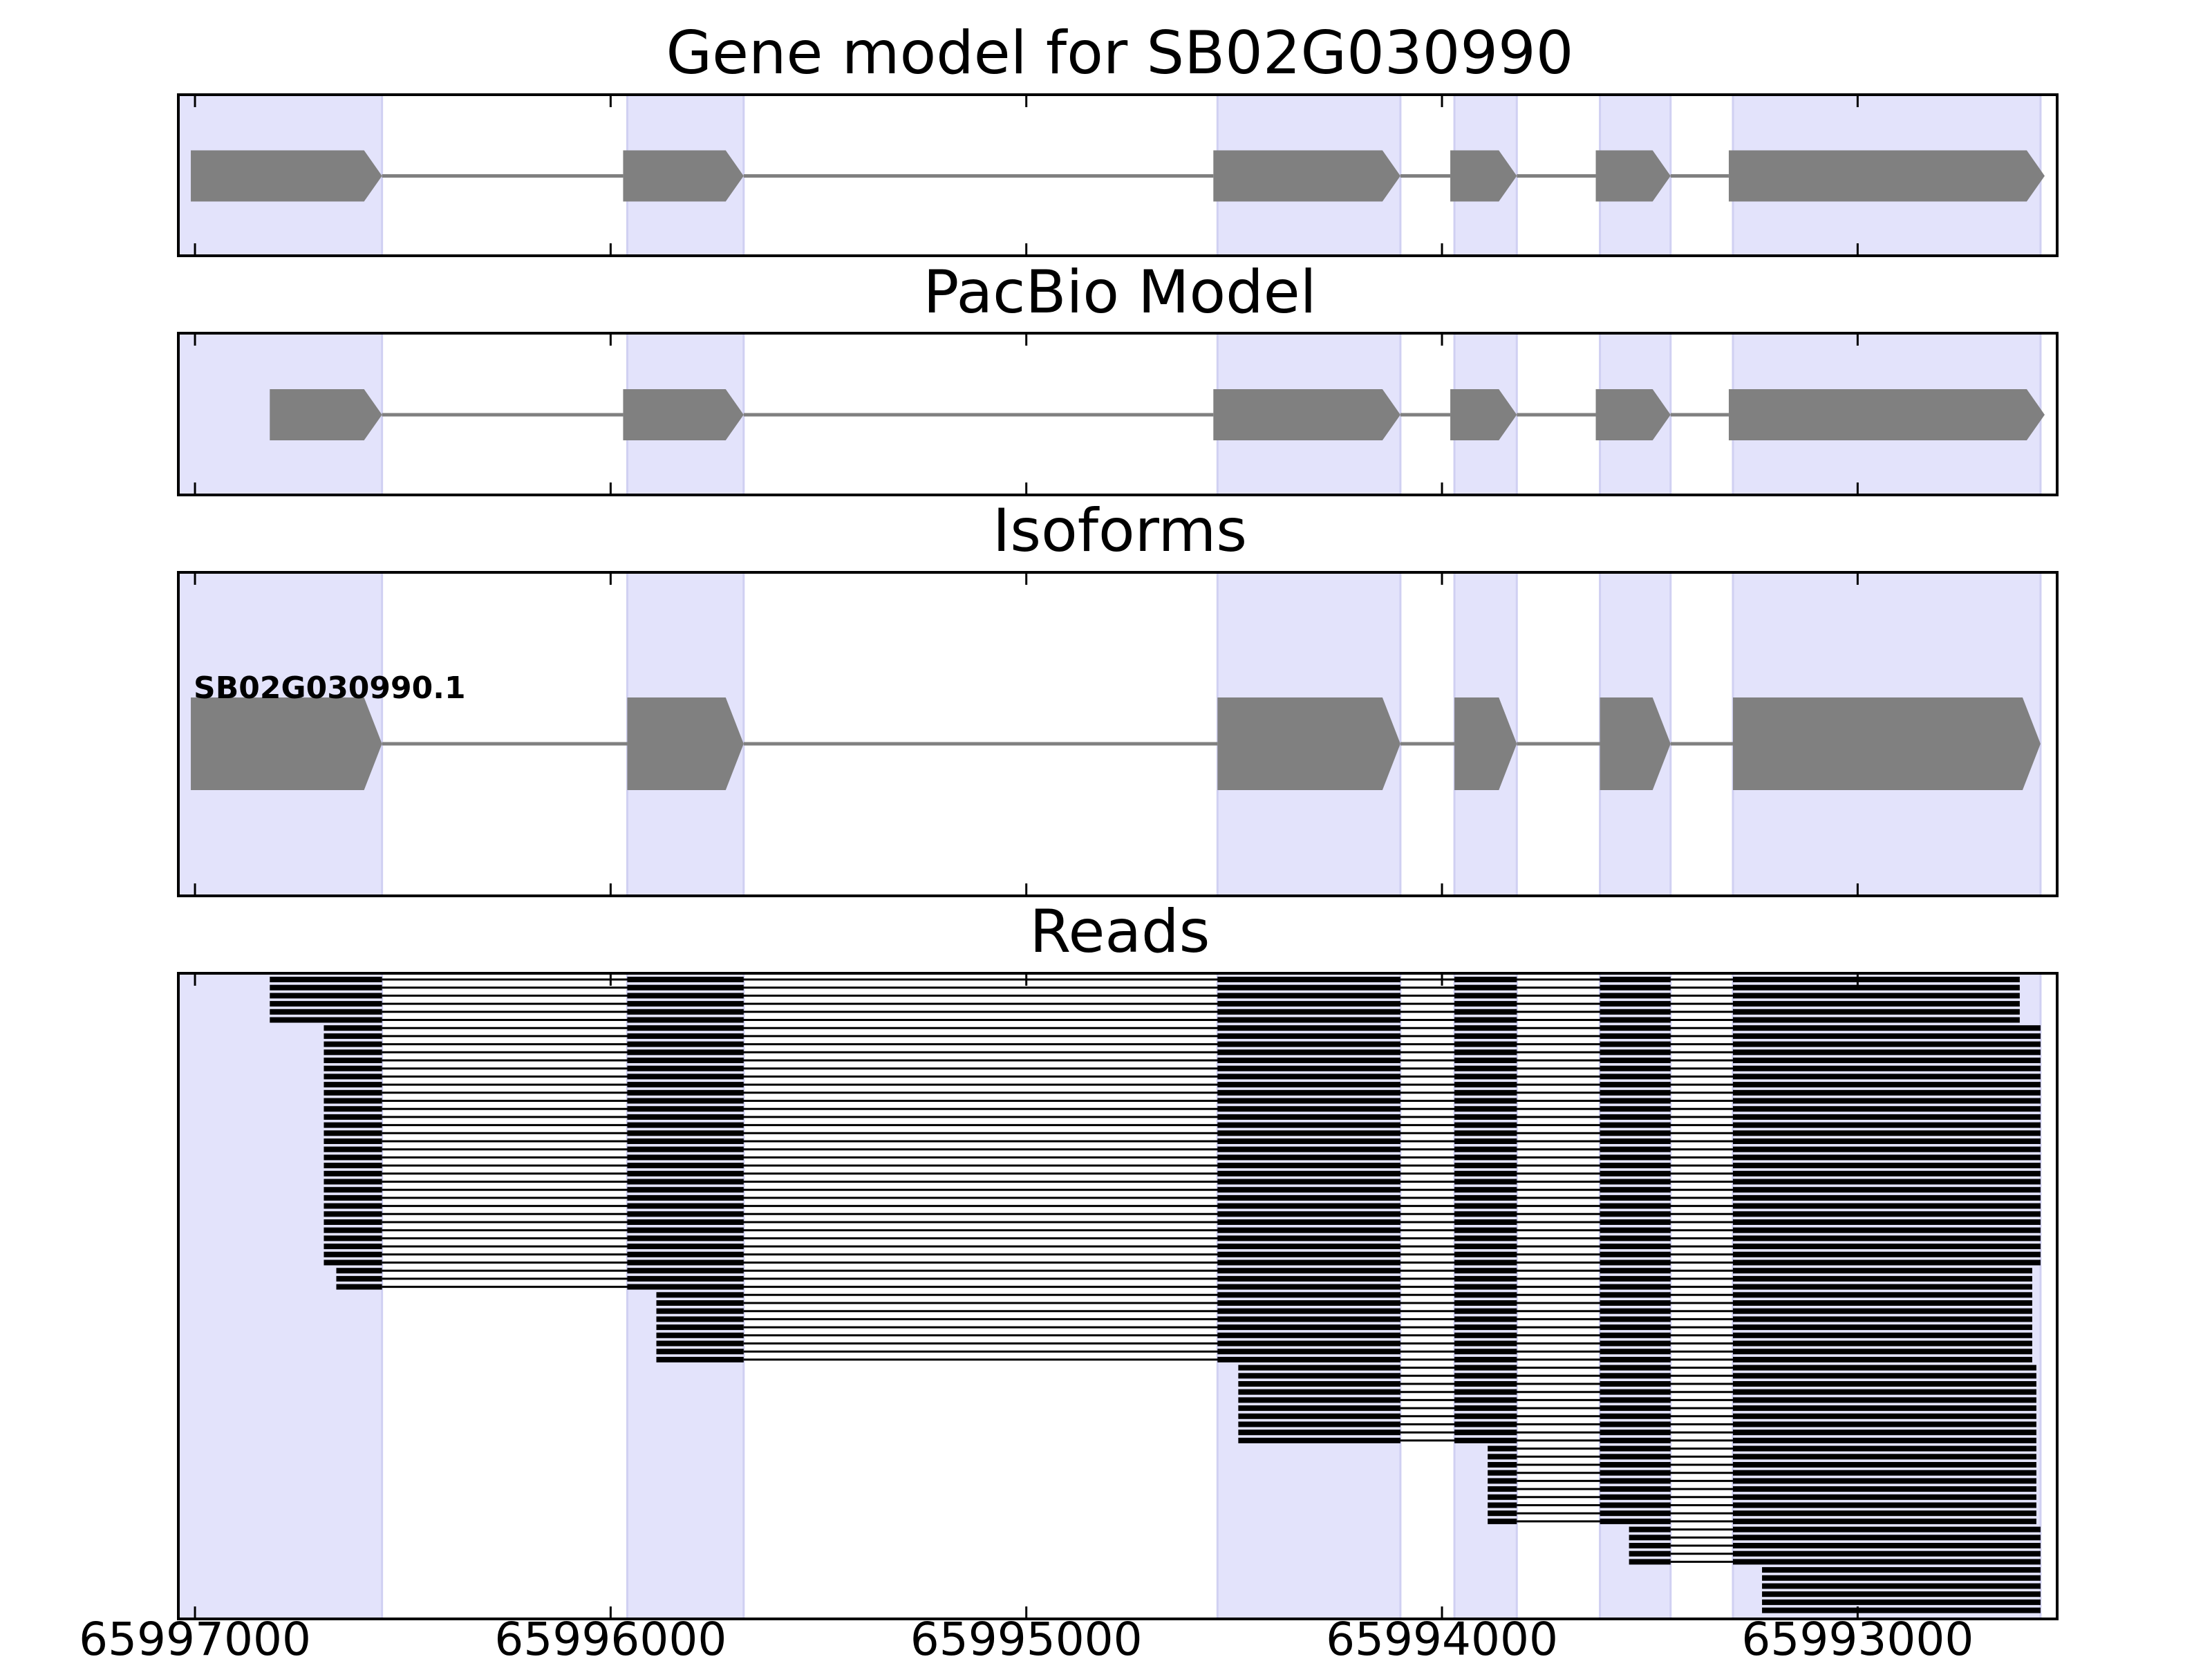  Describe the element at coordinates (1120, 530) in the screenshot. I see `isoforms-title: Isoforms` at that location.